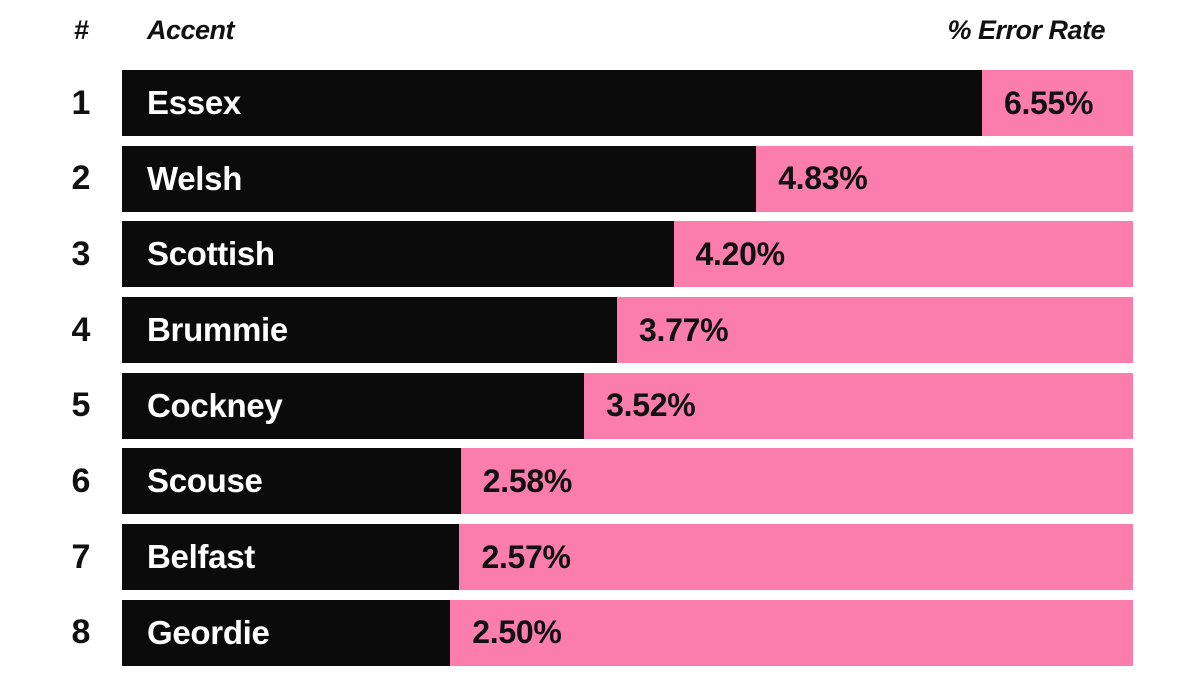 This screenshot has width=1200, height=675. I want to click on rank-label: 3, so click(81, 253).